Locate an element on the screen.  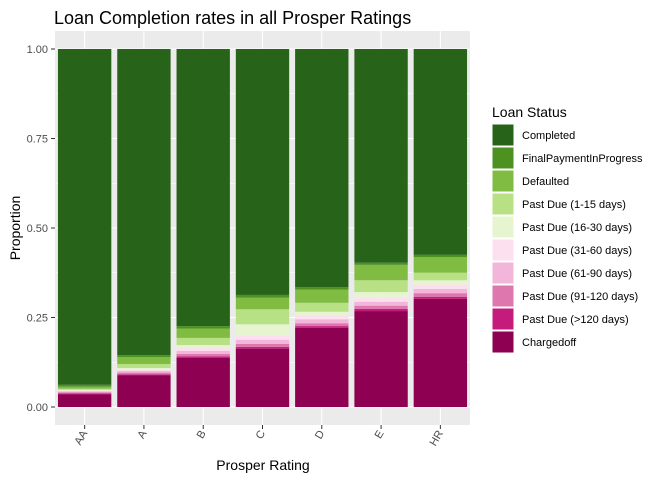
legend-label: Past Due (>120 days) is located at coordinates (575, 320).